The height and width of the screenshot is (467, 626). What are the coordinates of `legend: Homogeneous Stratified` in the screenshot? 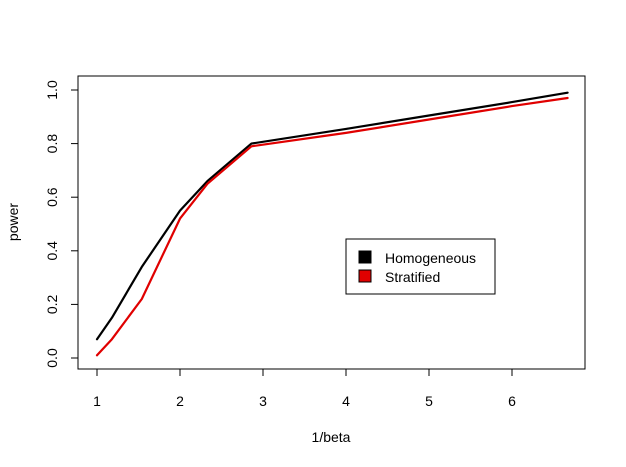 It's located at (420, 266).